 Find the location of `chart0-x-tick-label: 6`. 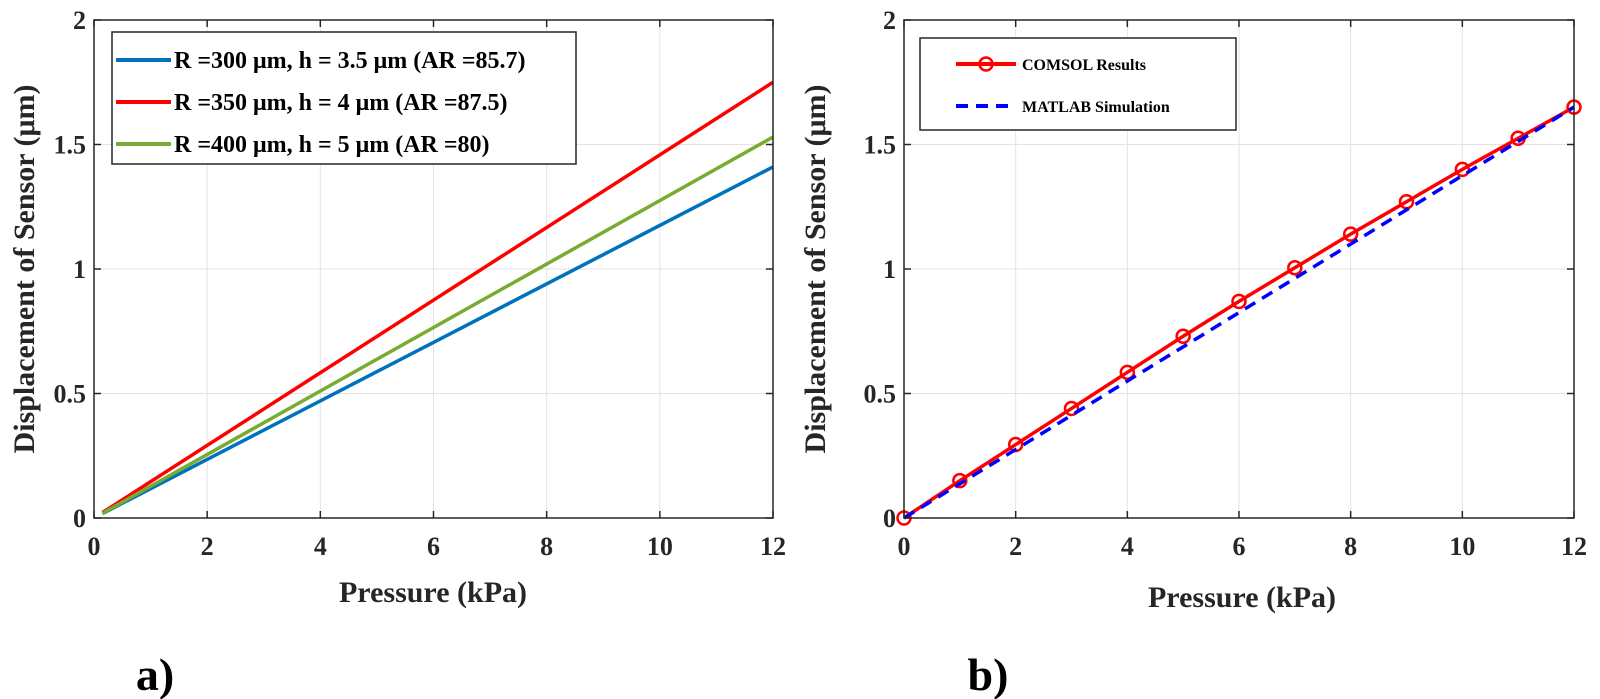

chart0-x-tick-label: 6 is located at coordinates (433, 546).